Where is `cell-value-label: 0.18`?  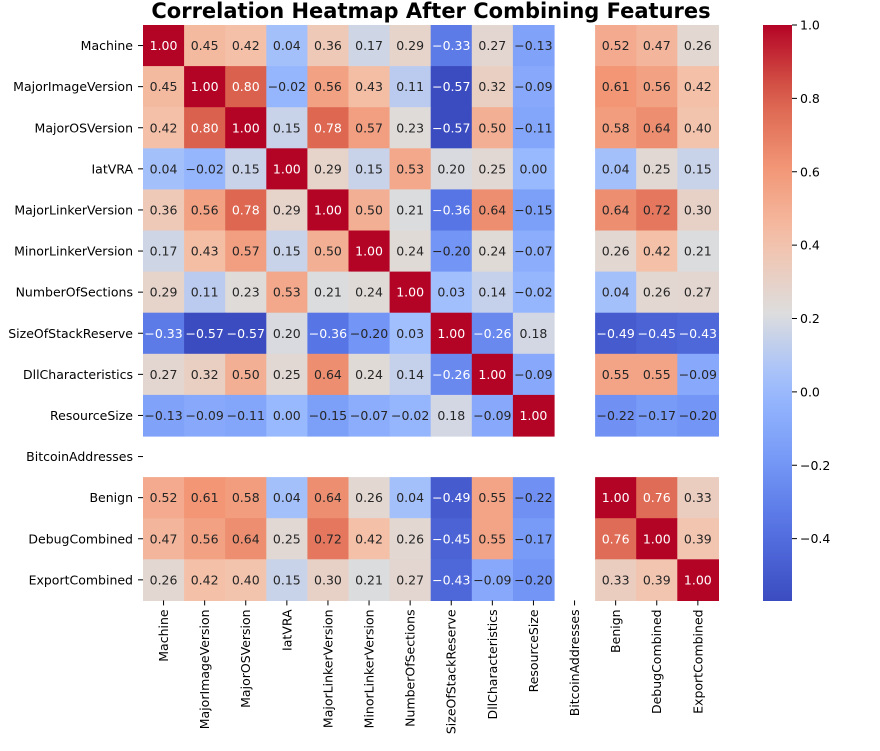
cell-value-label: 0.18 is located at coordinates (451, 415).